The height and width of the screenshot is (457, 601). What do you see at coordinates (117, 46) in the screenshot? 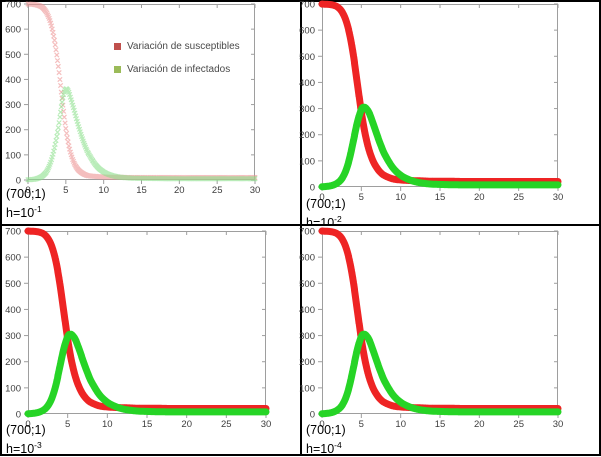
I see `legend-swatch-susceptibles-icon` at bounding box center [117, 46].